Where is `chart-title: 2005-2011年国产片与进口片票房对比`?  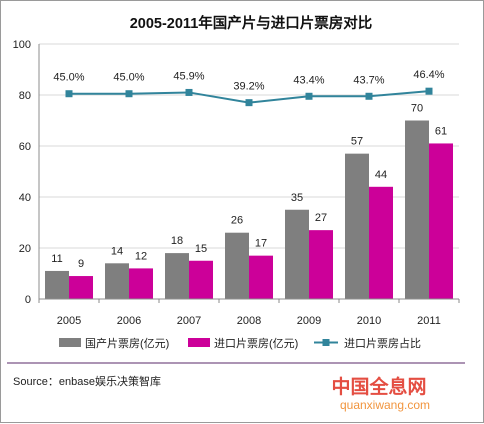 chart-title: 2005-2011年国产片与进口片票房对比 is located at coordinates (251, 23).